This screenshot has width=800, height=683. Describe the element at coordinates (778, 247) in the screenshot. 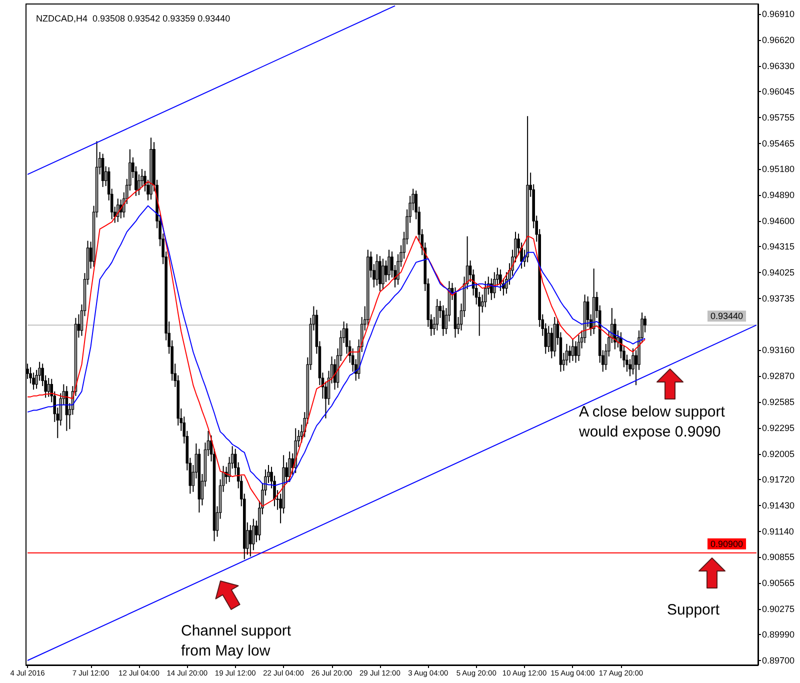

I see `y-tick-label: 0.94315` at that location.